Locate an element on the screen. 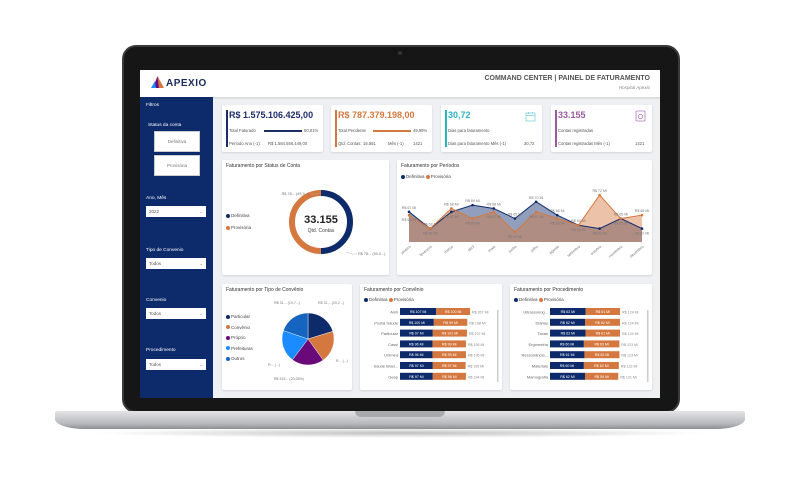  kpi-sub-value: 30,72 is located at coordinates (529, 143).